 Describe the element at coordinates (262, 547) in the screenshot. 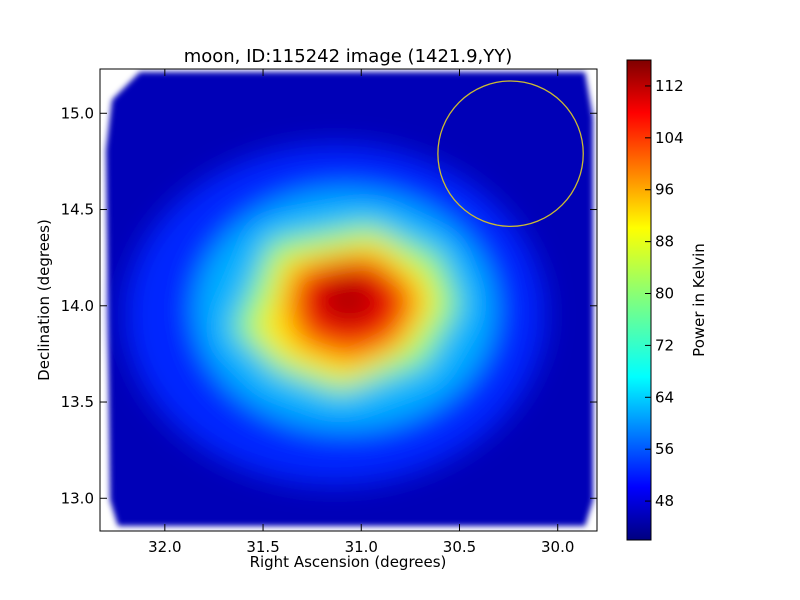

I see `x-tick-label: 31.5` at that location.